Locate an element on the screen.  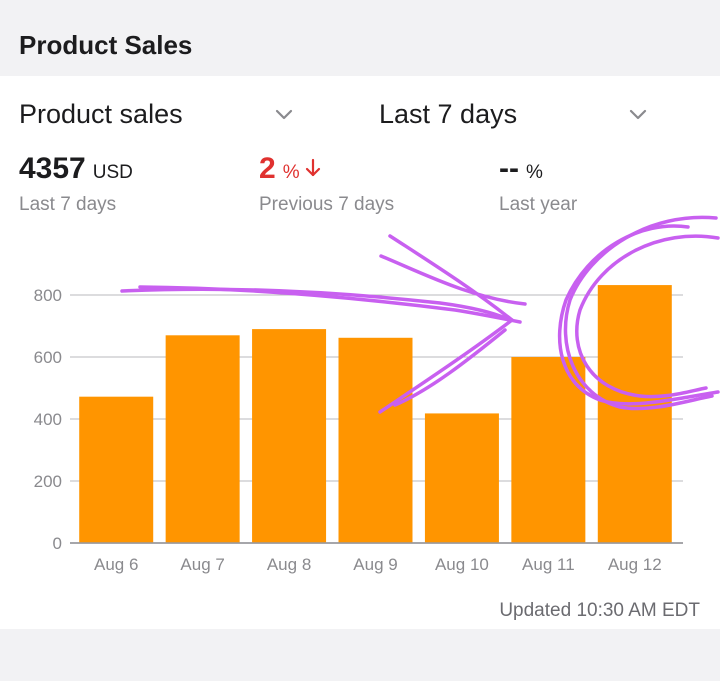
y-tick-label: 0 is located at coordinates (57, 543).